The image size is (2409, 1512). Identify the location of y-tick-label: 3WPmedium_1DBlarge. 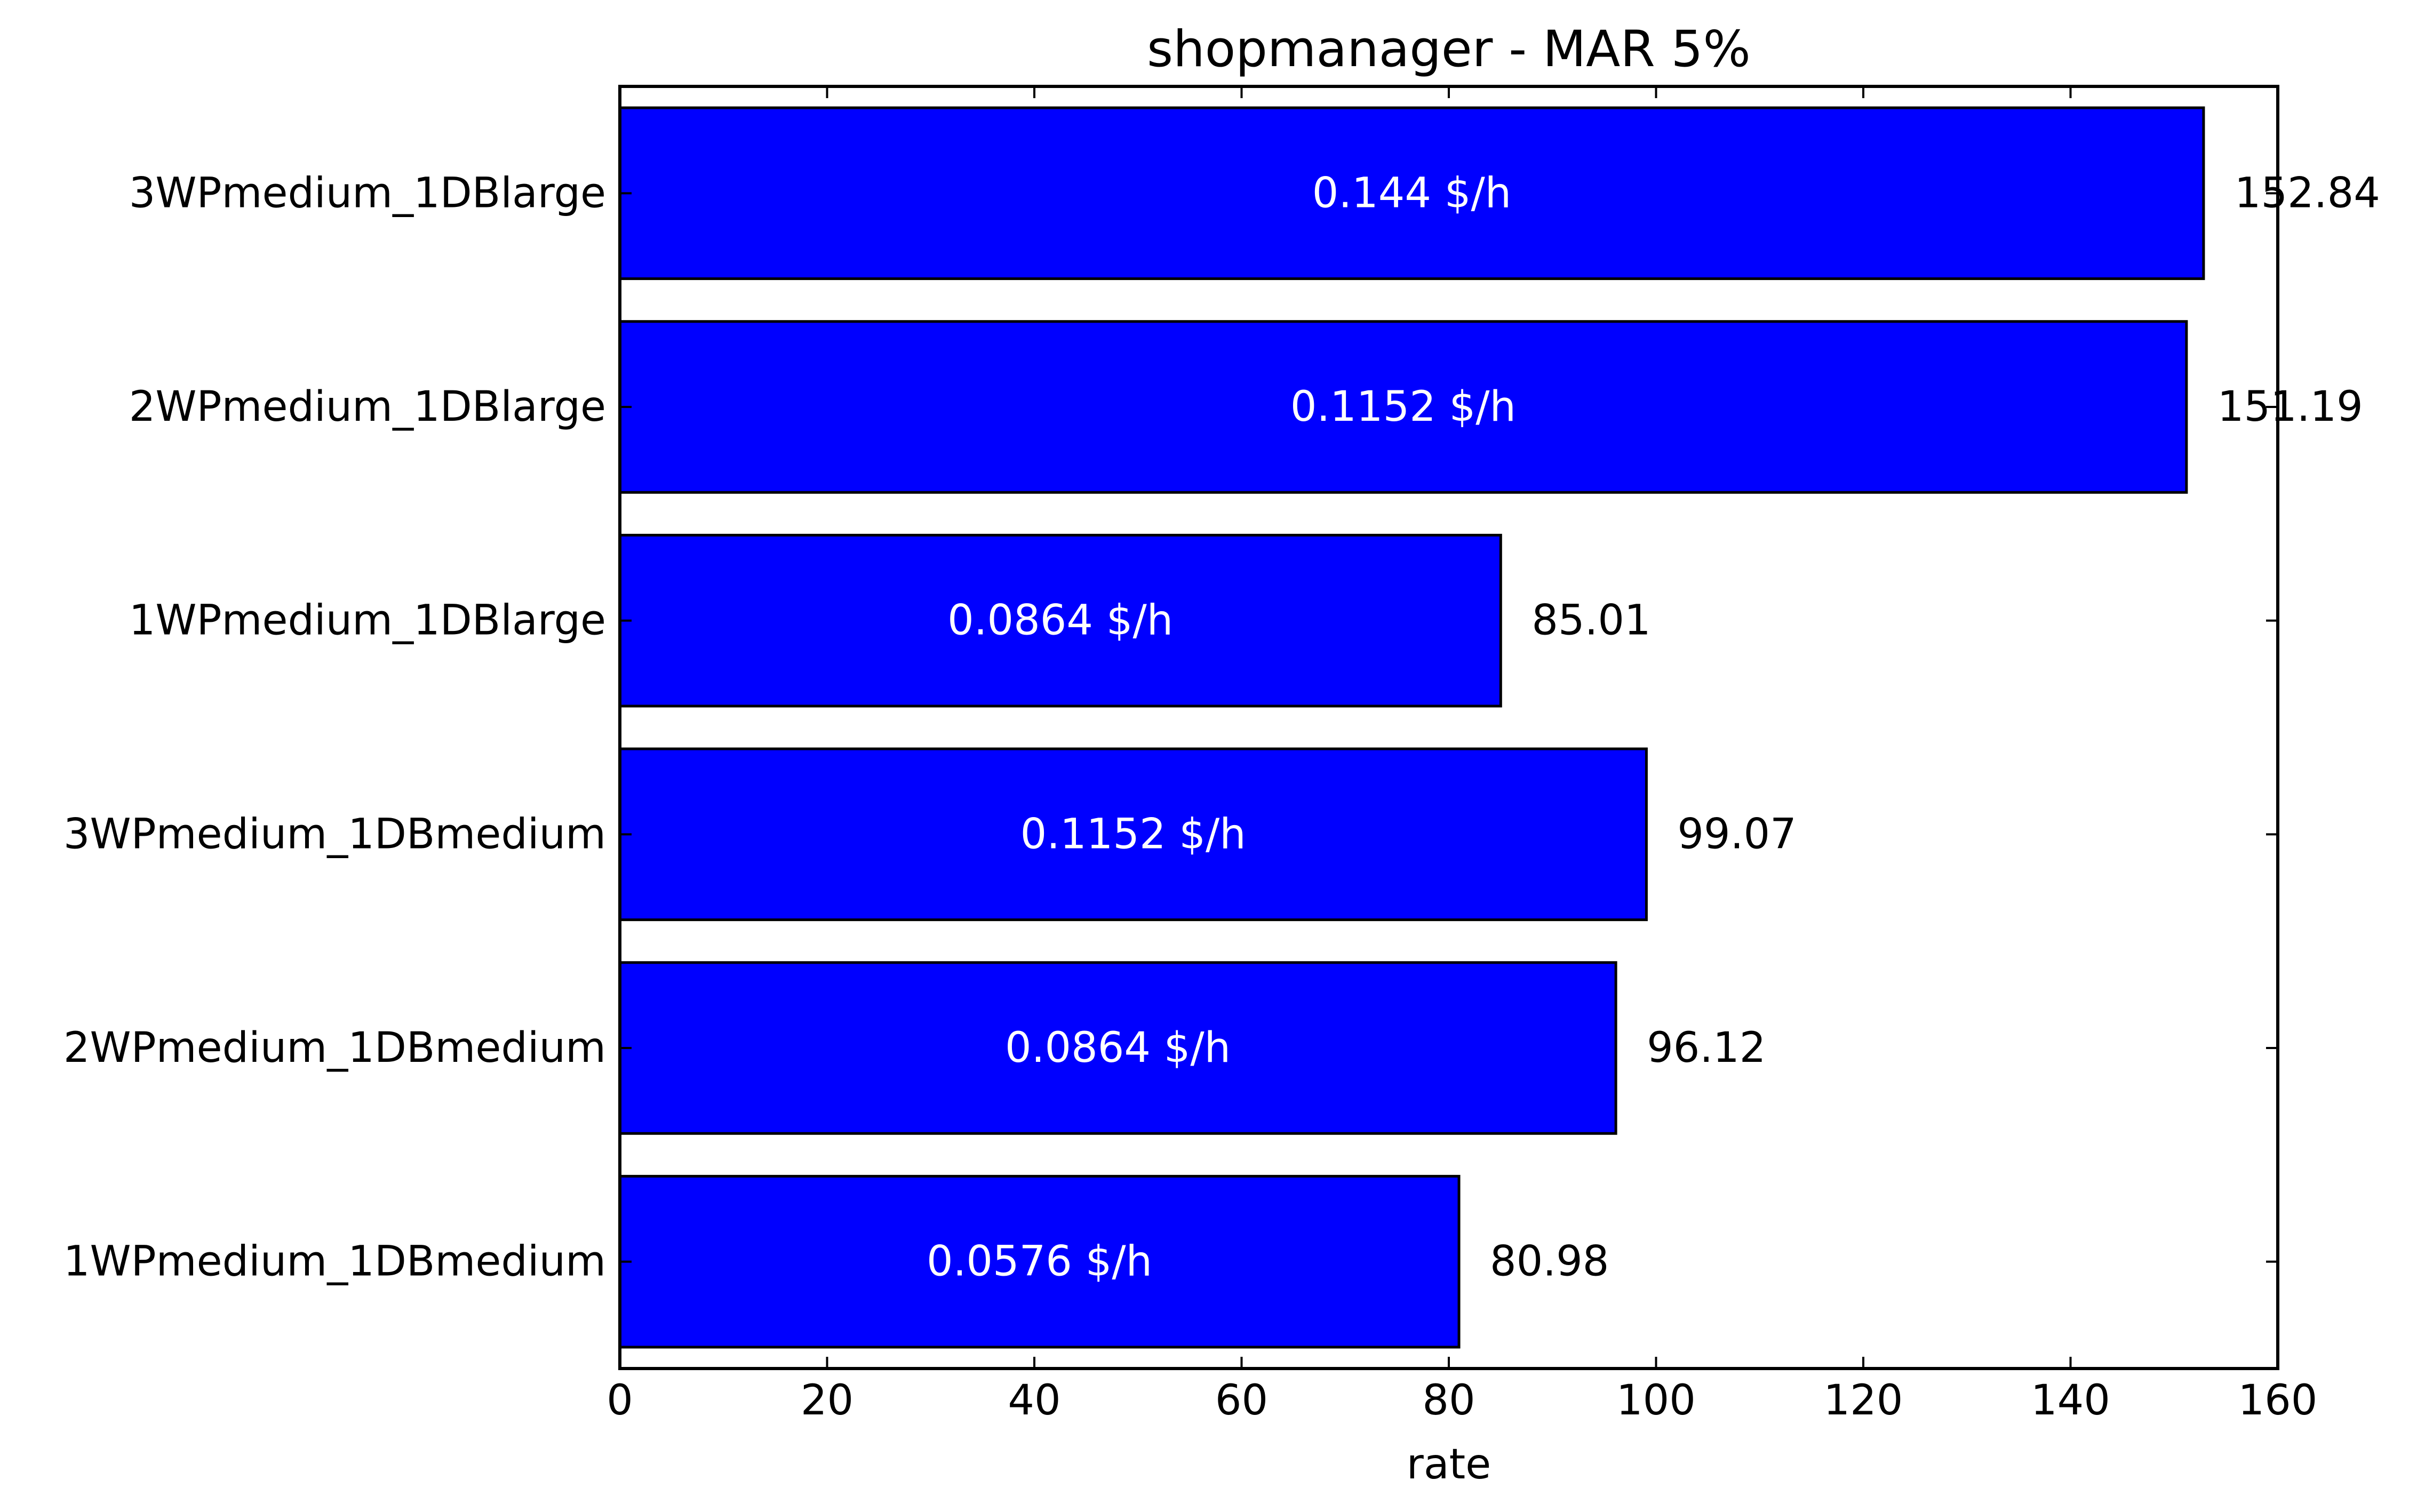
(367, 193).